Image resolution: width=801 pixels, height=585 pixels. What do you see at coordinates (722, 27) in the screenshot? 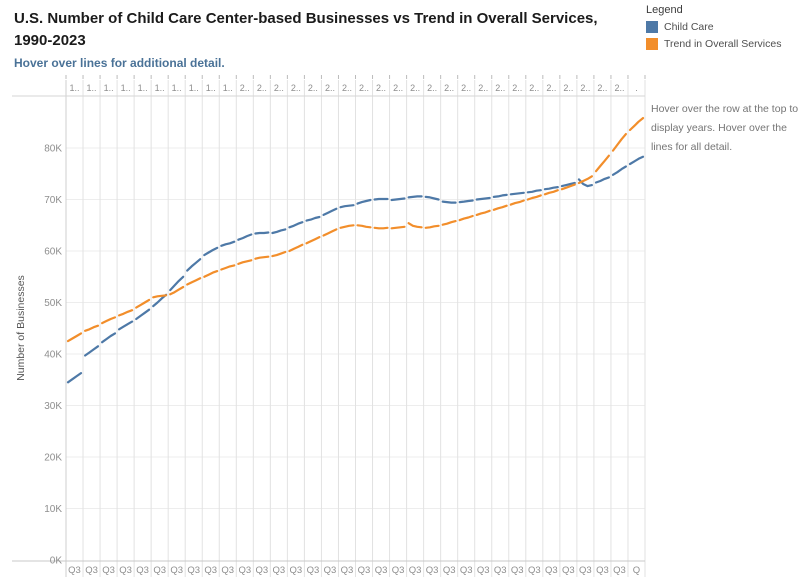
I see `legend-item-child-care: Child Care` at bounding box center [722, 27].